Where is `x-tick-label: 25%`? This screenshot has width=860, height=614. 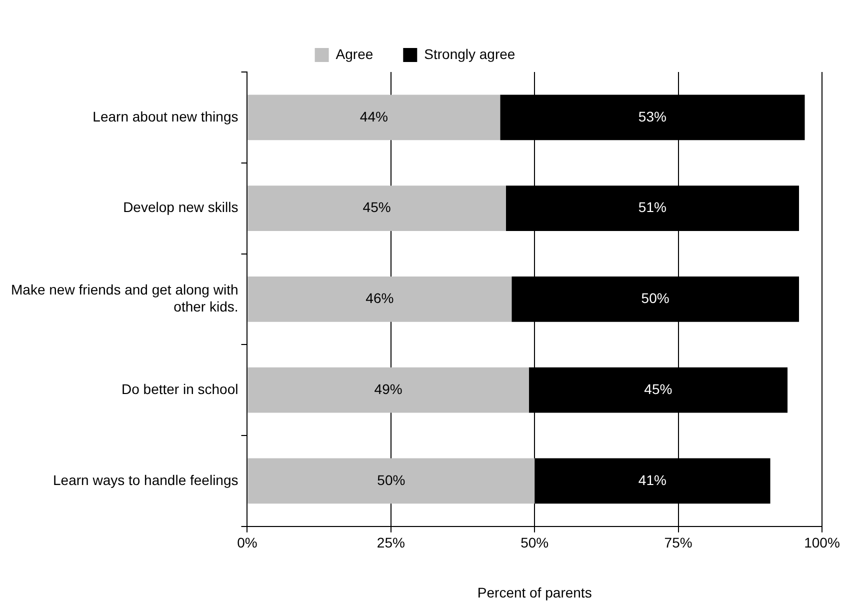
x-tick-label: 25% is located at coordinates (390, 542).